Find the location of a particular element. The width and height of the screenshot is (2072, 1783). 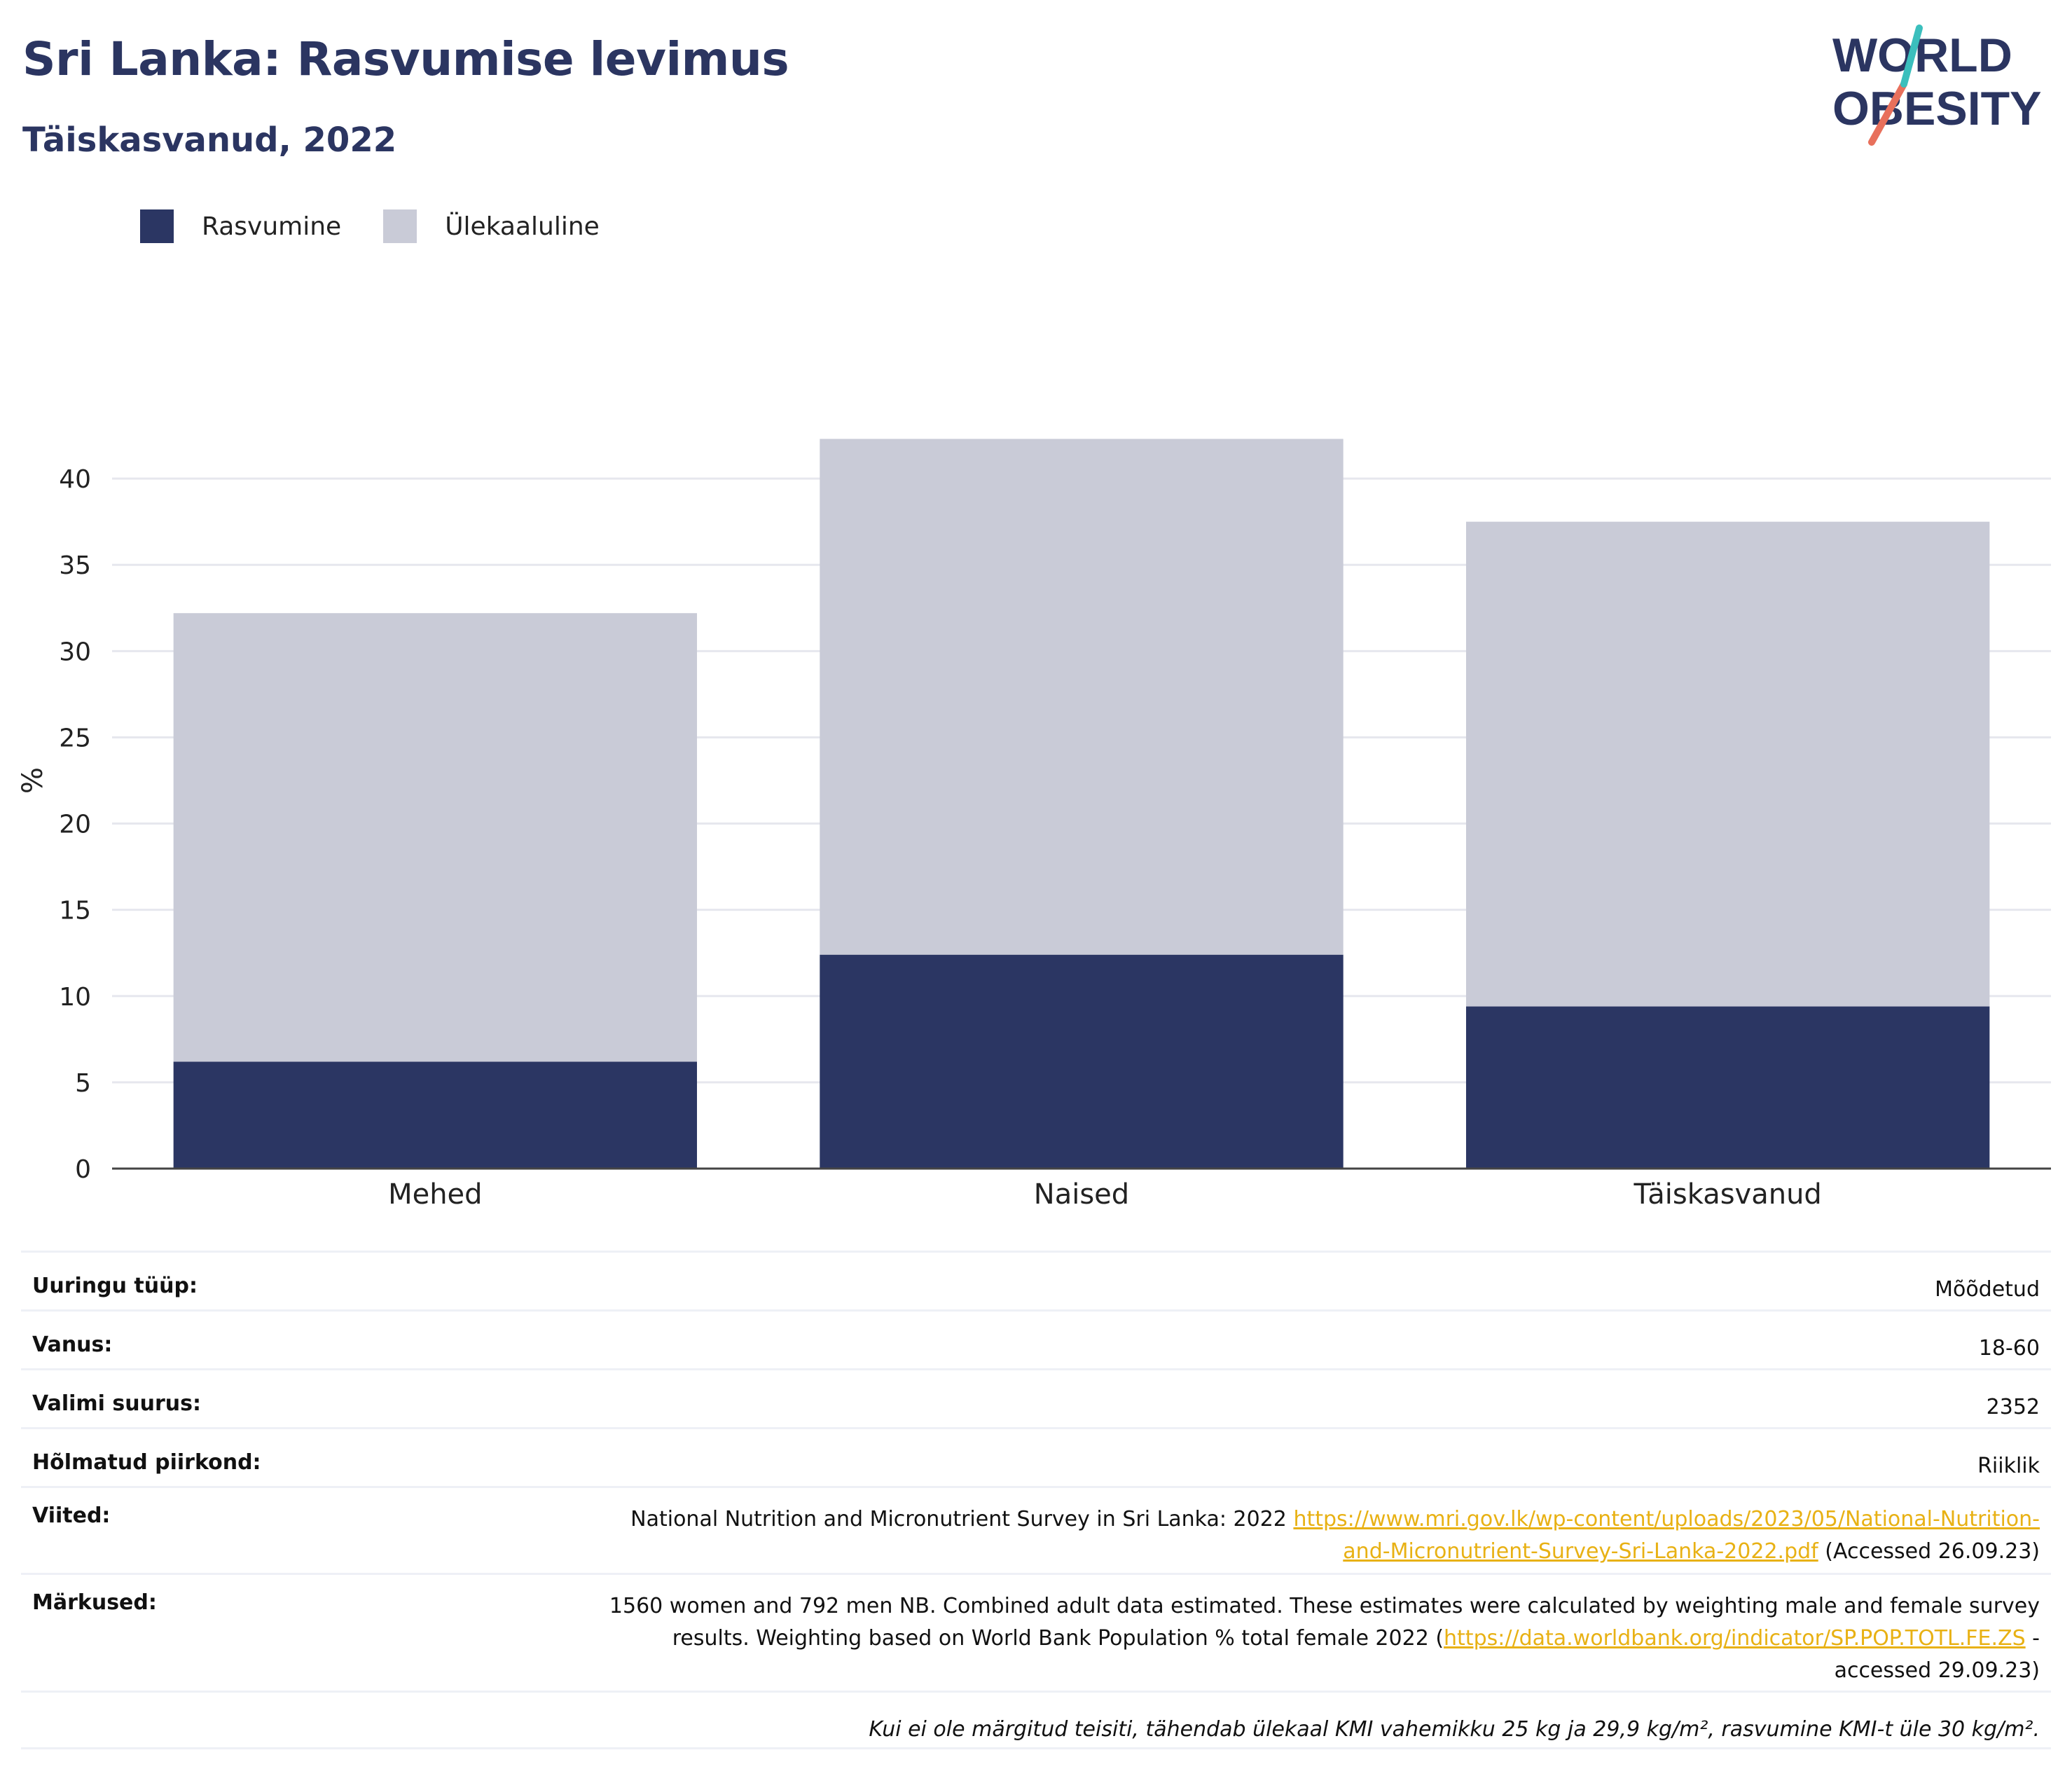

x-tick-labels: Mehed Naised Täiskasvanud is located at coordinates (1105, 1194).